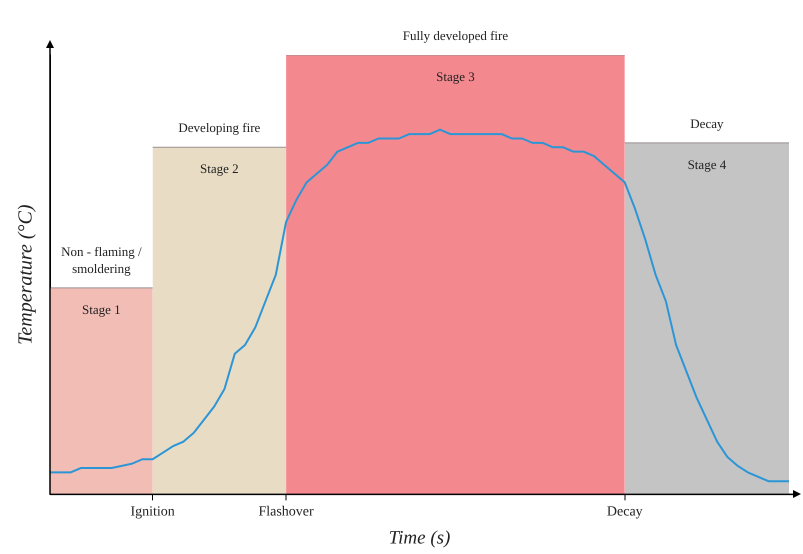 Image resolution: width=803 pixels, height=554 pixels. Describe the element at coordinates (101, 260) in the screenshot. I see `annotation: Non - flaming / smoldering` at that location.